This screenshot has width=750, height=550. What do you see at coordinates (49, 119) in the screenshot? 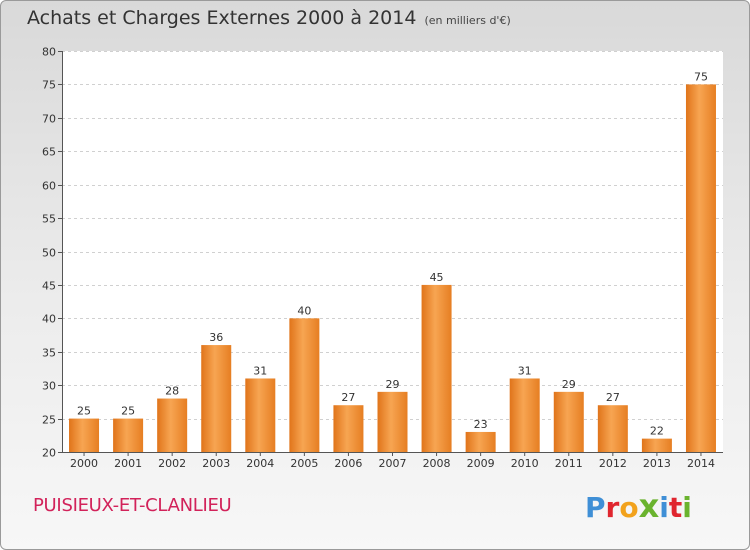
I see `y-tick-label: 70` at bounding box center [49, 119].